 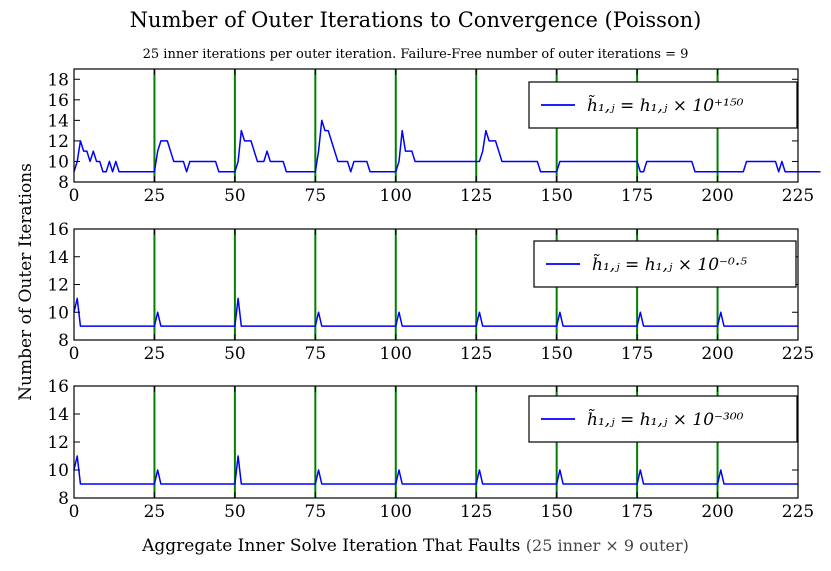 What do you see at coordinates (58, 286) in the screenshot?
I see `panel-2-y-tick-label: 12` at bounding box center [58, 286].